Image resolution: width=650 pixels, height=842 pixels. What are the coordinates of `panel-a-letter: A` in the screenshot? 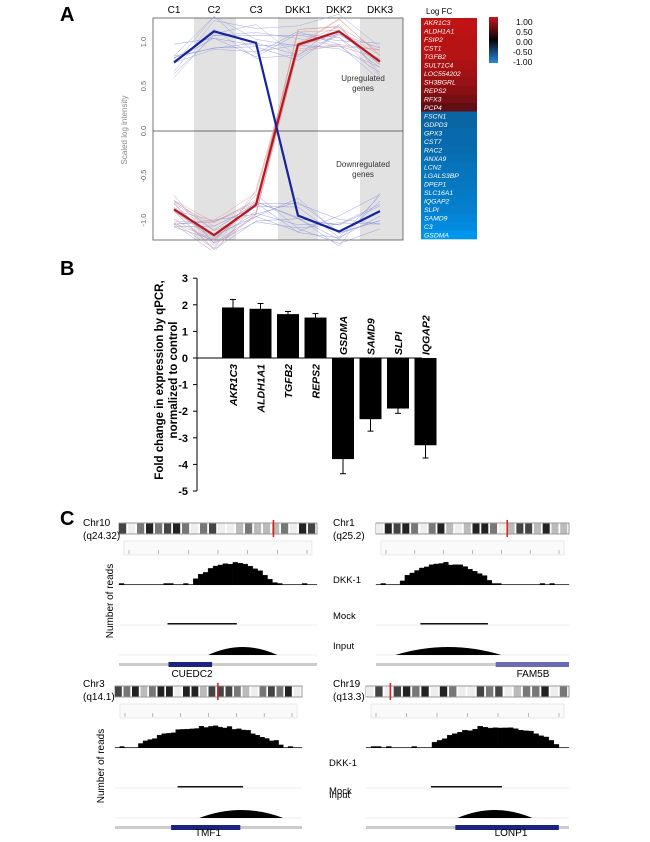 It's located at (67, 15).